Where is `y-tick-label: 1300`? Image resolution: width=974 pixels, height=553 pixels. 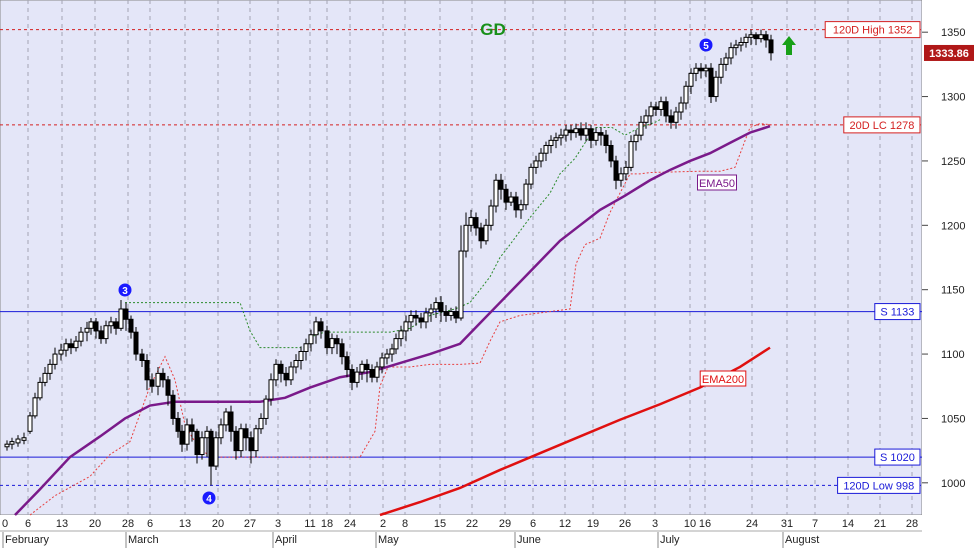
y-tick-label: 1300 is located at coordinates (953, 98).